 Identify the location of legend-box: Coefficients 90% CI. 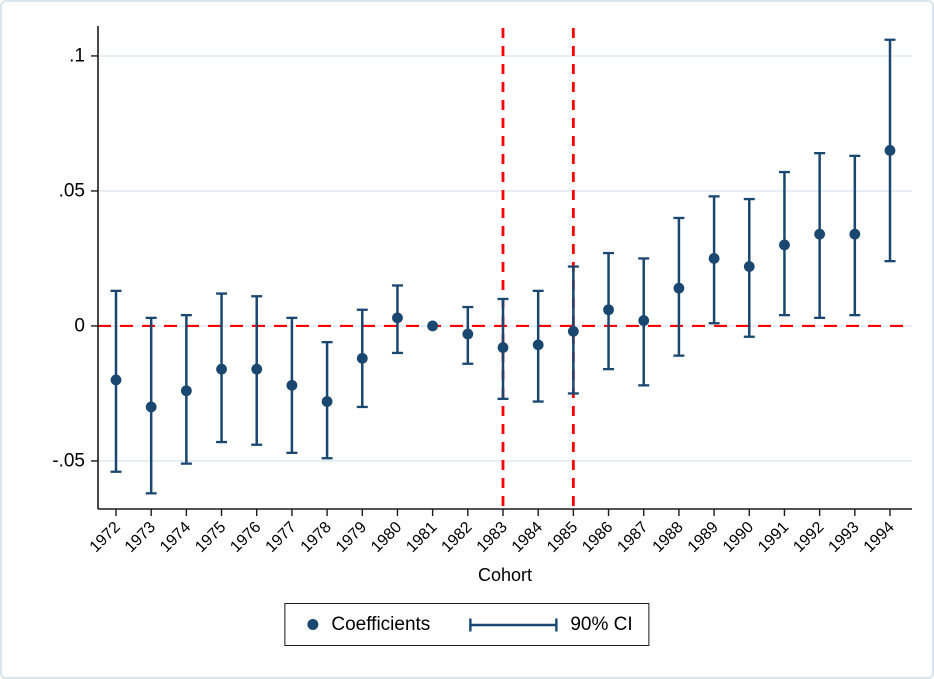
(467, 624).